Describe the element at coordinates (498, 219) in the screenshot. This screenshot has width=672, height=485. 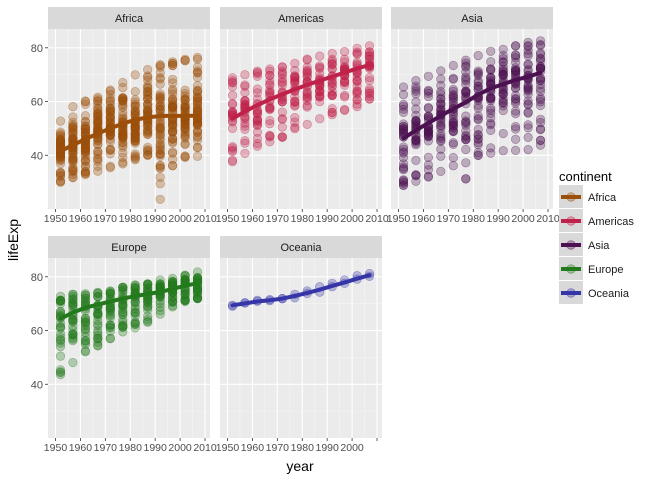
I see `x-tick-label: 1990` at that location.